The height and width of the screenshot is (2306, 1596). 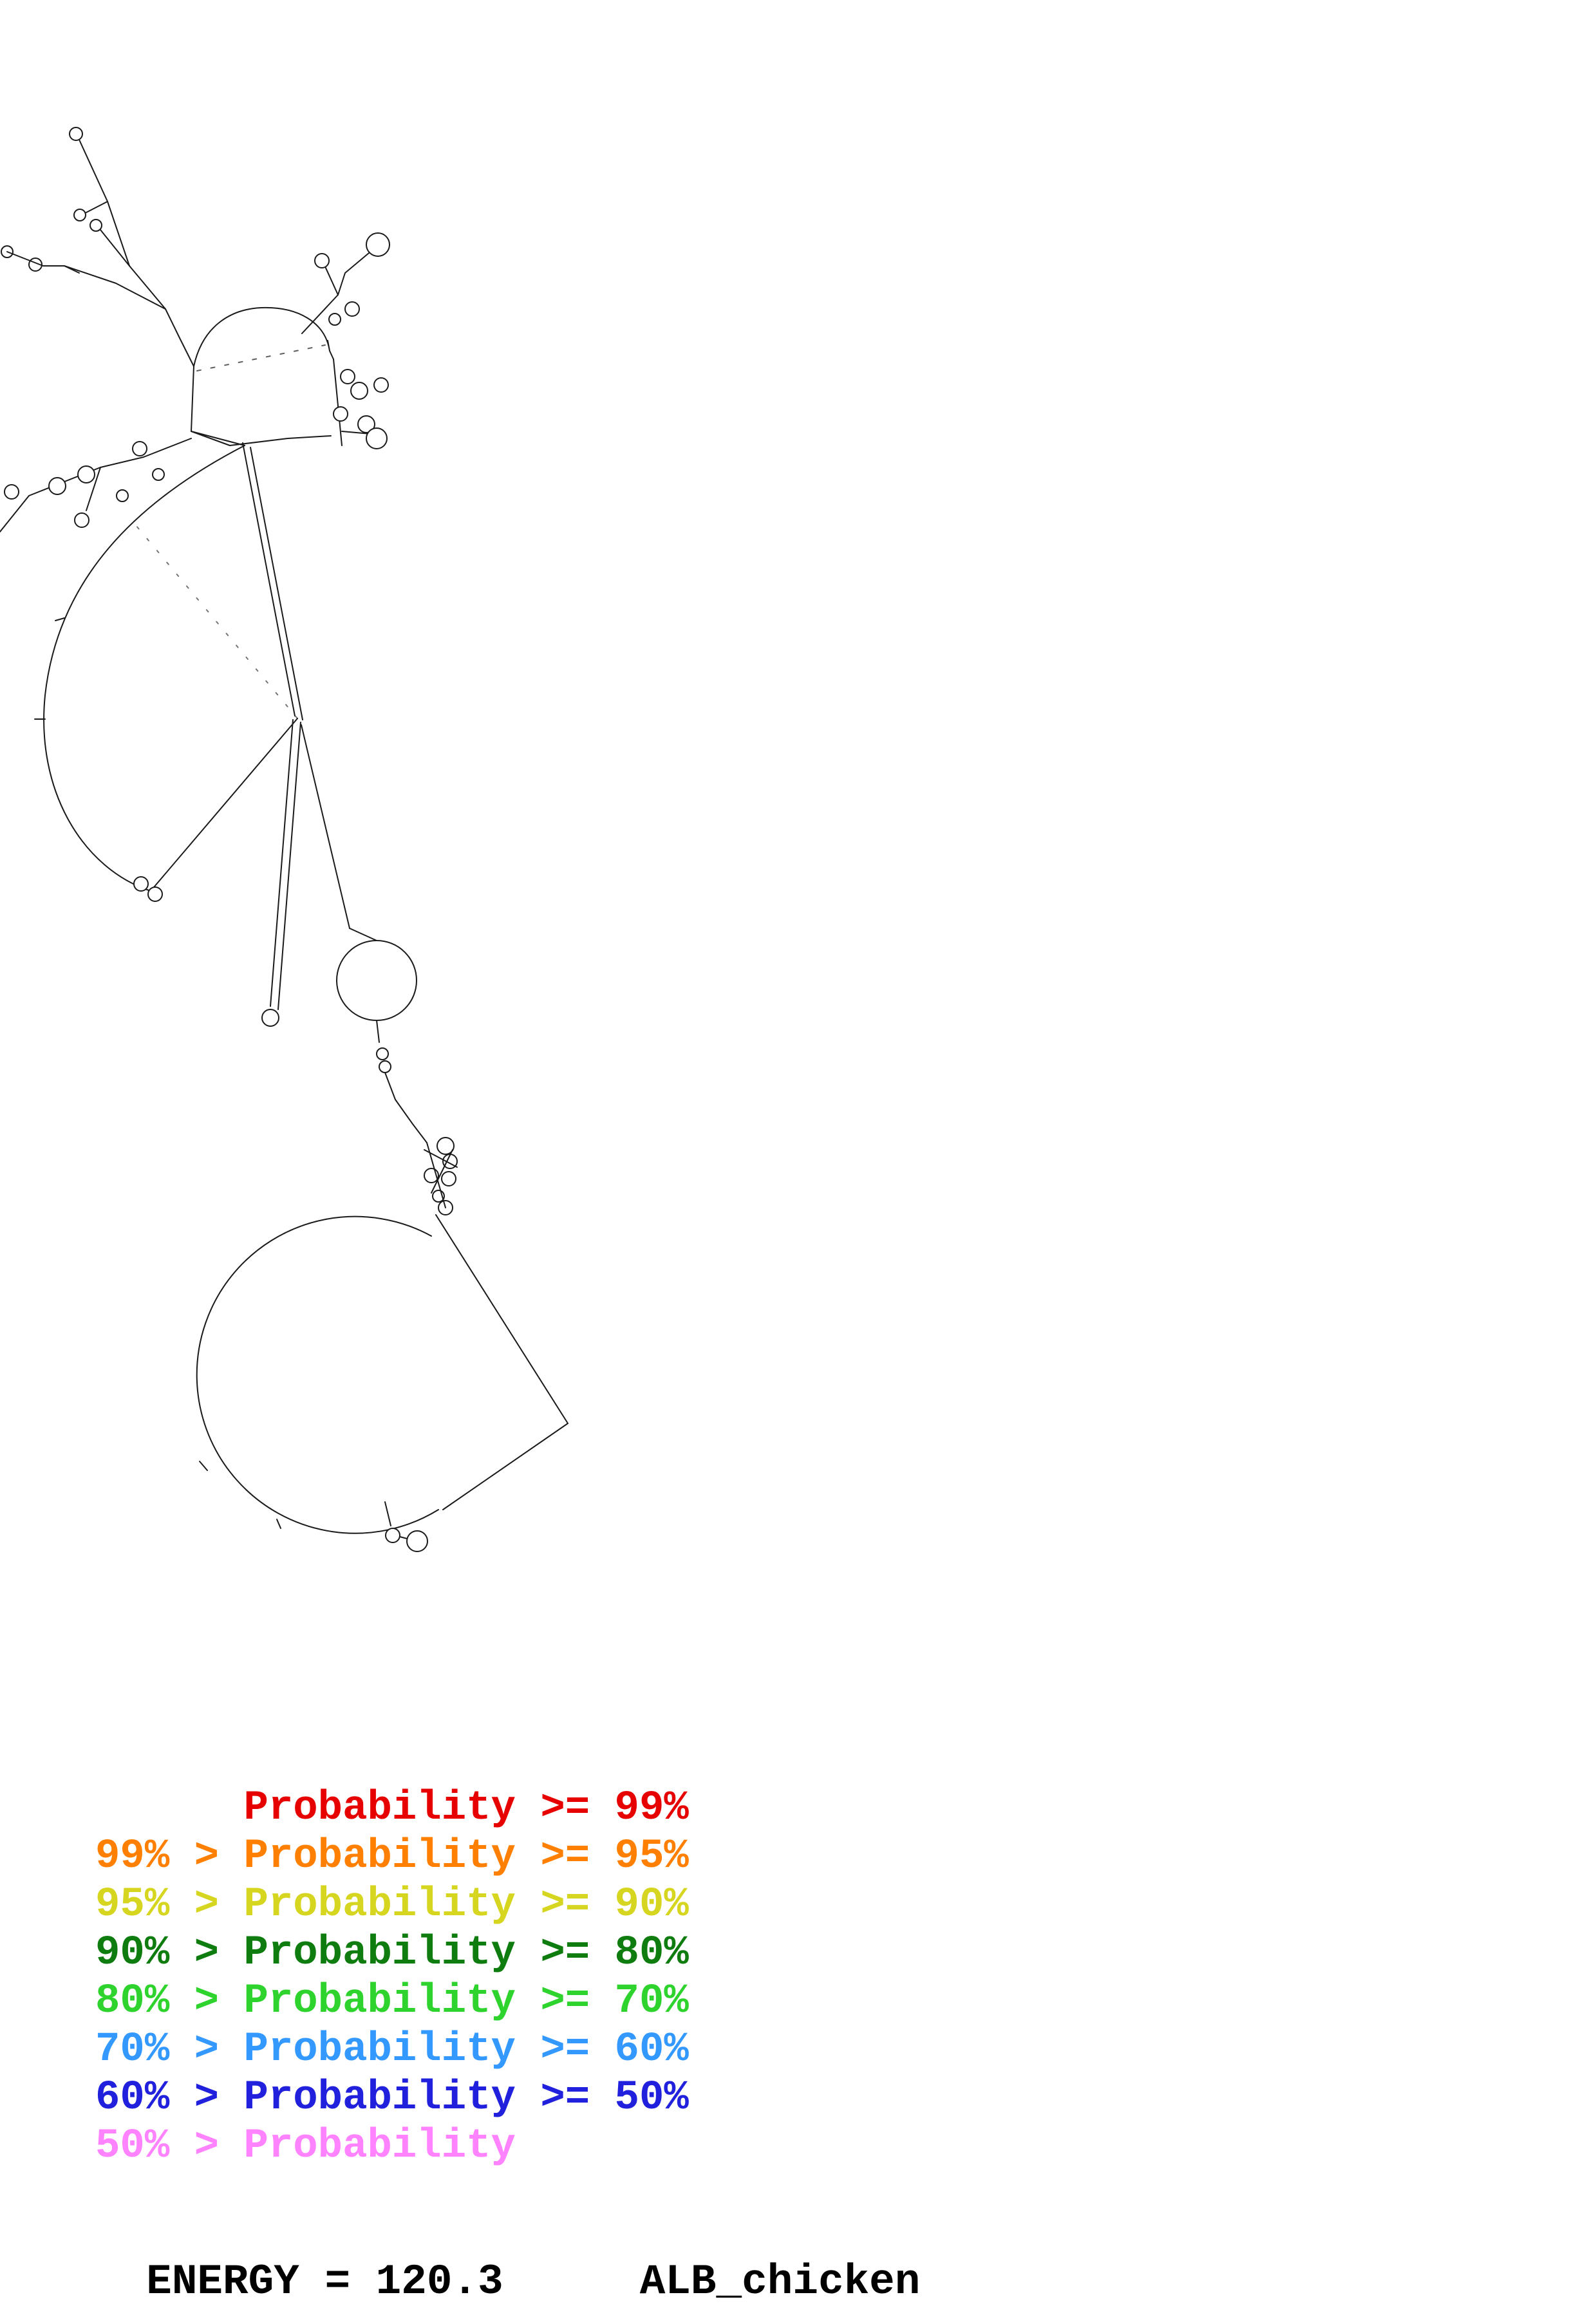 What do you see at coordinates (392, 2050) in the screenshot?
I see `legend-row: 70% > Probability >= 60%` at bounding box center [392, 2050].